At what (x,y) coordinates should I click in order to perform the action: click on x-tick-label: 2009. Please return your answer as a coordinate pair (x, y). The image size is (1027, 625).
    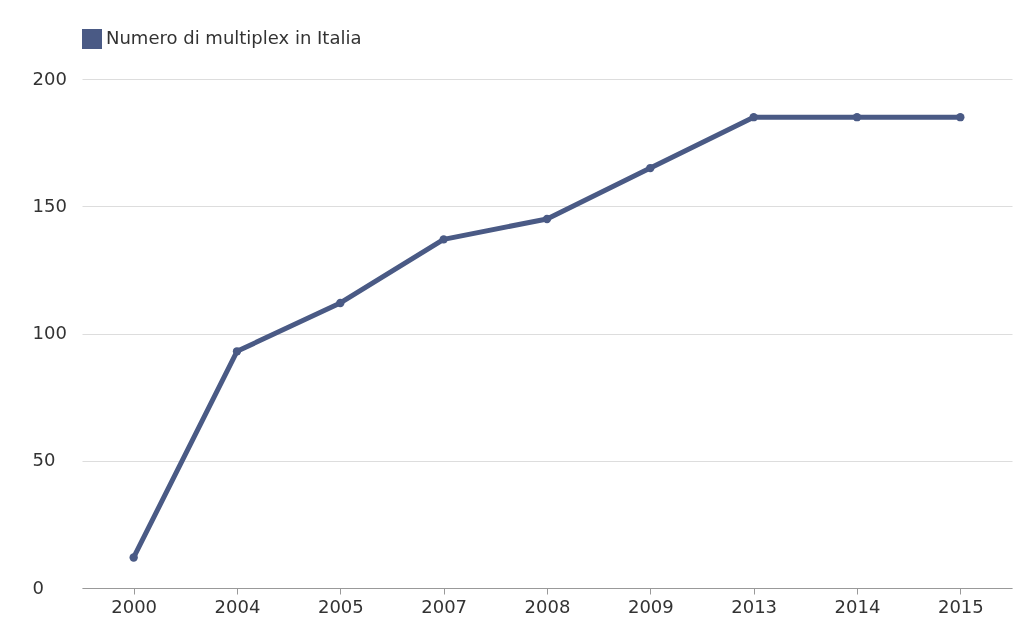
    Looking at the image, I should click on (650, 606).